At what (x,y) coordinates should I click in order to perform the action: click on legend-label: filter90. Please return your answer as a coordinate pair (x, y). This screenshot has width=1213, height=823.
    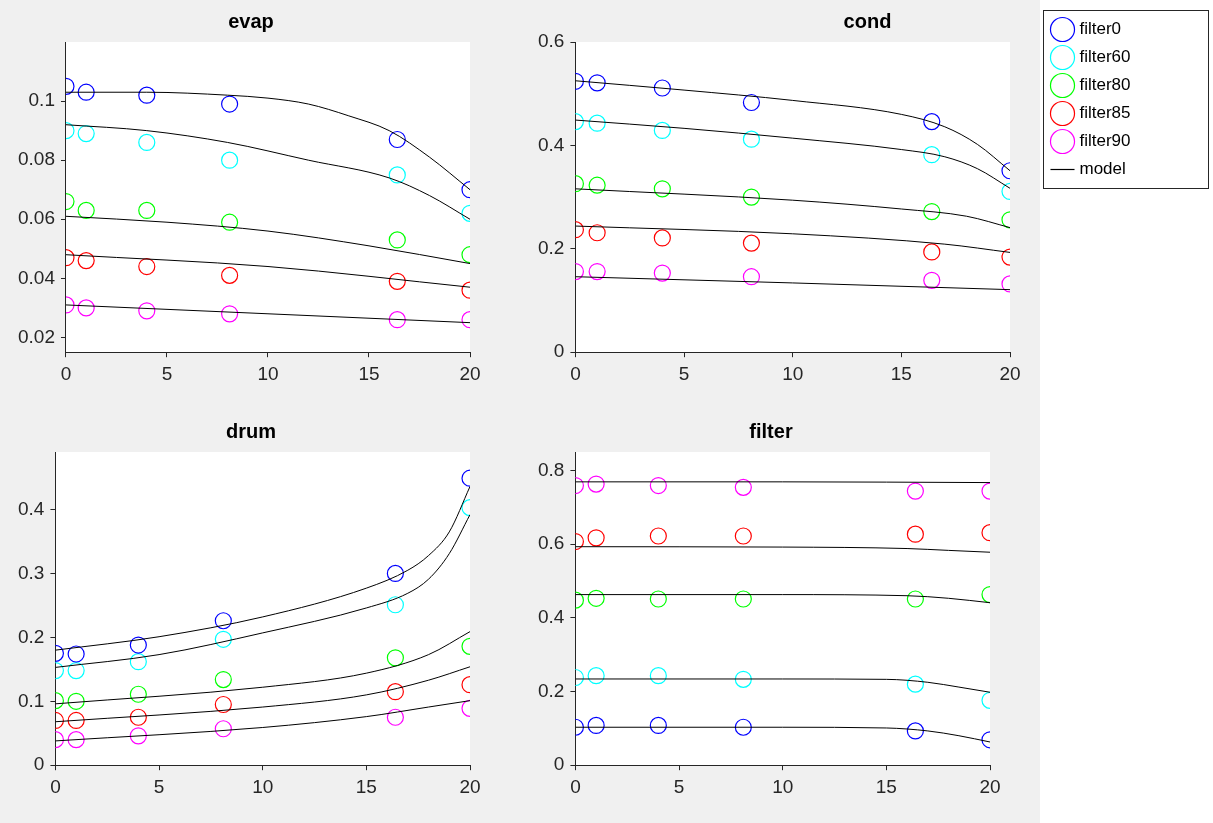
    Looking at the image, I should click on (1105, 141).